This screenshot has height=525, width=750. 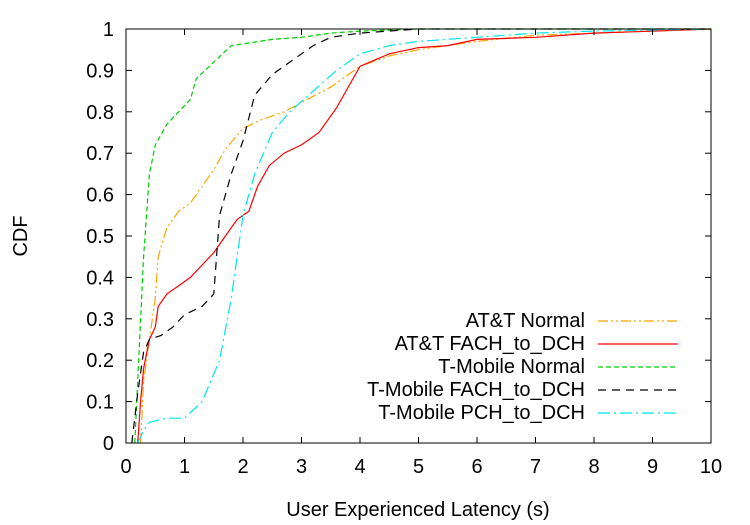 I want to click on x-axis-label: User Experienced Latency (s), so click(x=417, y=510).